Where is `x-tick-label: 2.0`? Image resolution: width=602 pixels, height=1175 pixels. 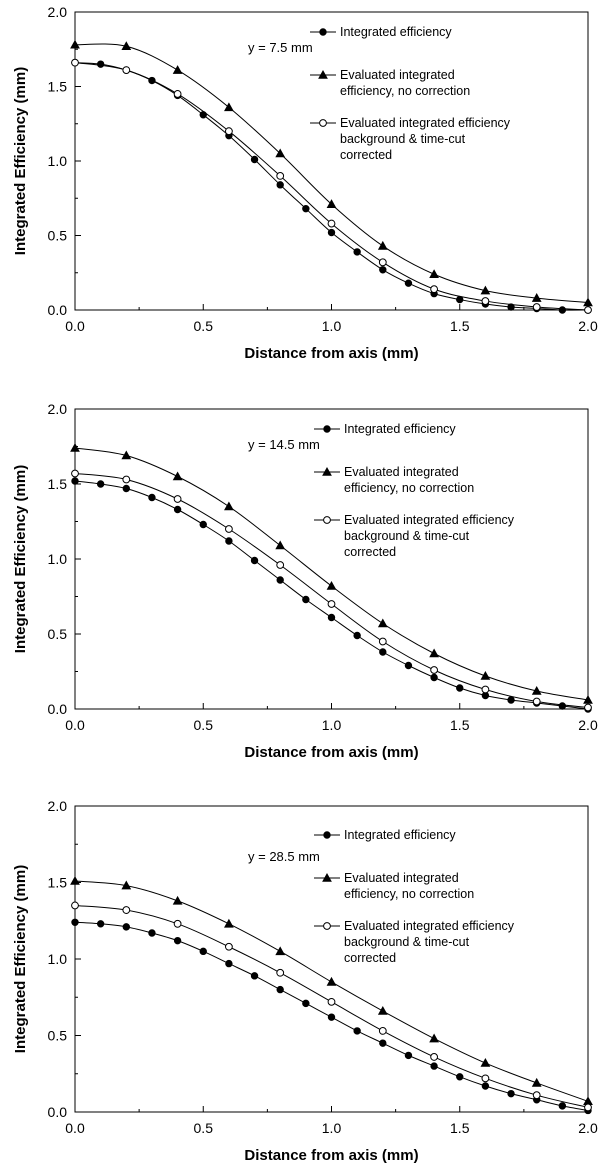
x-tick-label: 2.0 is located at coordinates (588, 326).